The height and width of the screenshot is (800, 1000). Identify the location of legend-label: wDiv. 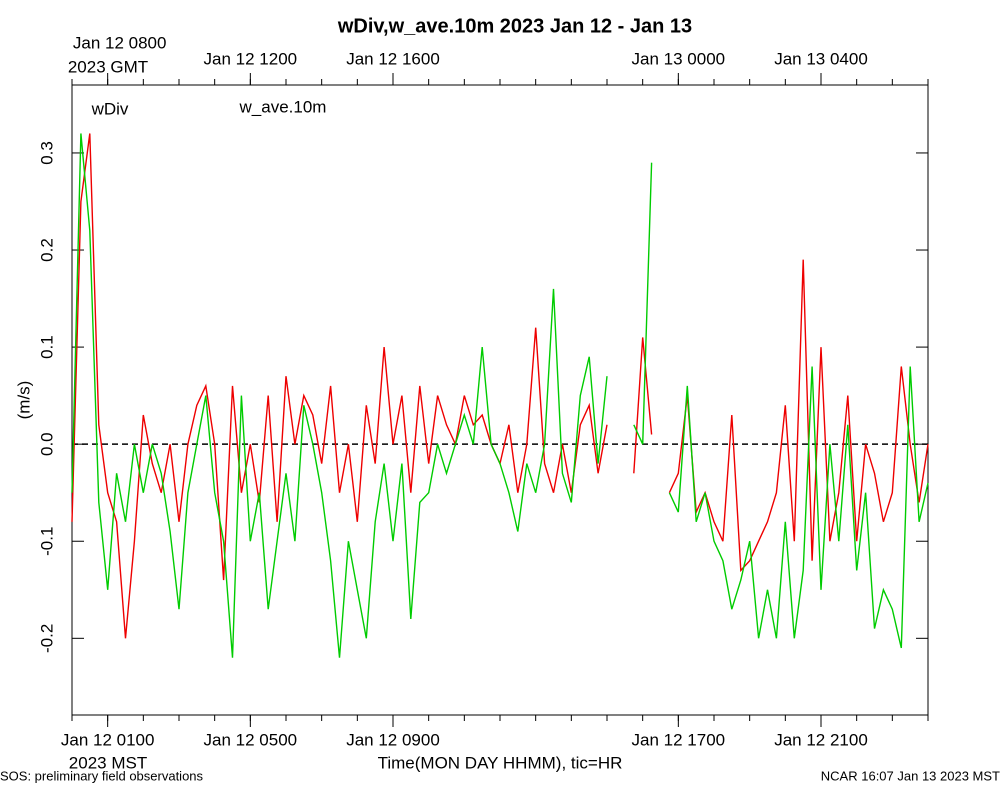
(110, 108).